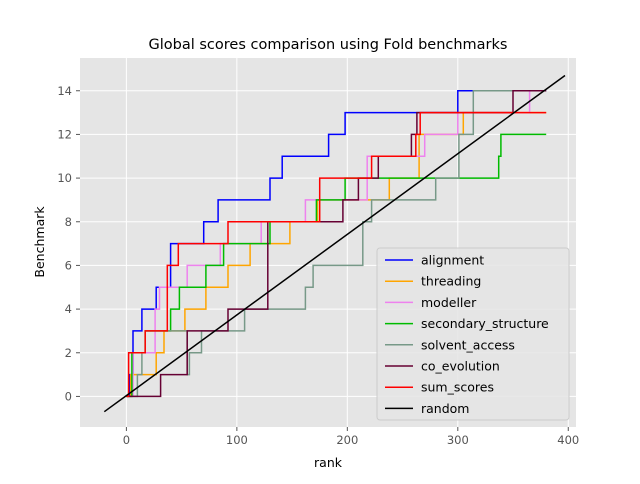 This screenshot has height=484, width=640. What do you see at coordinates (68, 243) in the screenshot?
I see `y-axis-ticks: 0 2 4 6 8 10 12 14` at bounding box center [68, 243].